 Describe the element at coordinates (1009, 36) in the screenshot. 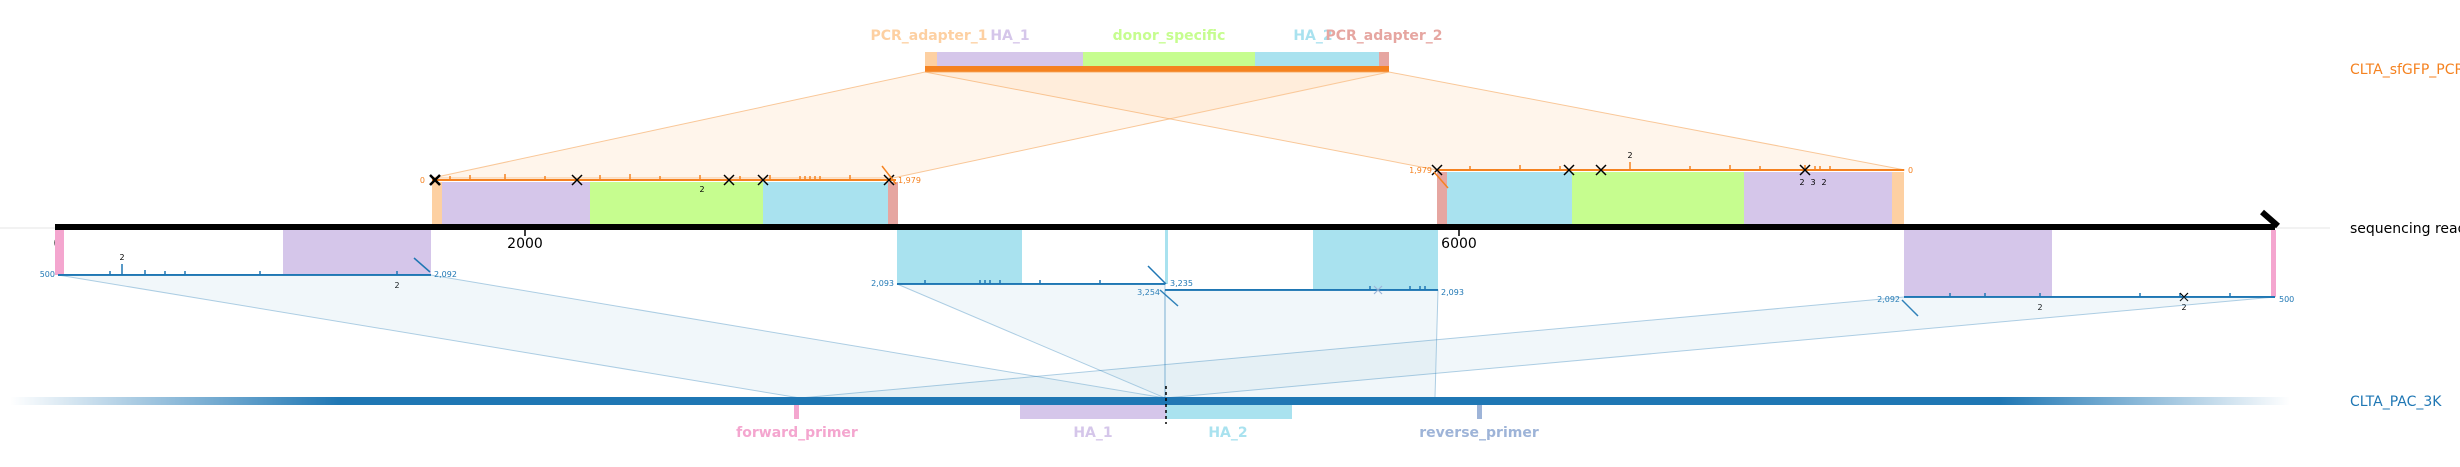

I see `top-label-ha-1: HA_1` at that location.